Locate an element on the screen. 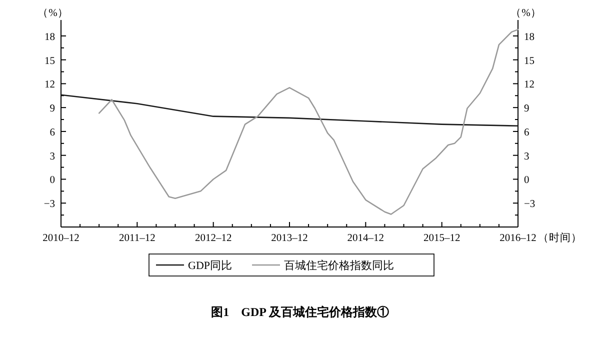 The width and height of the screenshot is (601, 338). y-tick-label: 0 is located at coordinates (52, 180).